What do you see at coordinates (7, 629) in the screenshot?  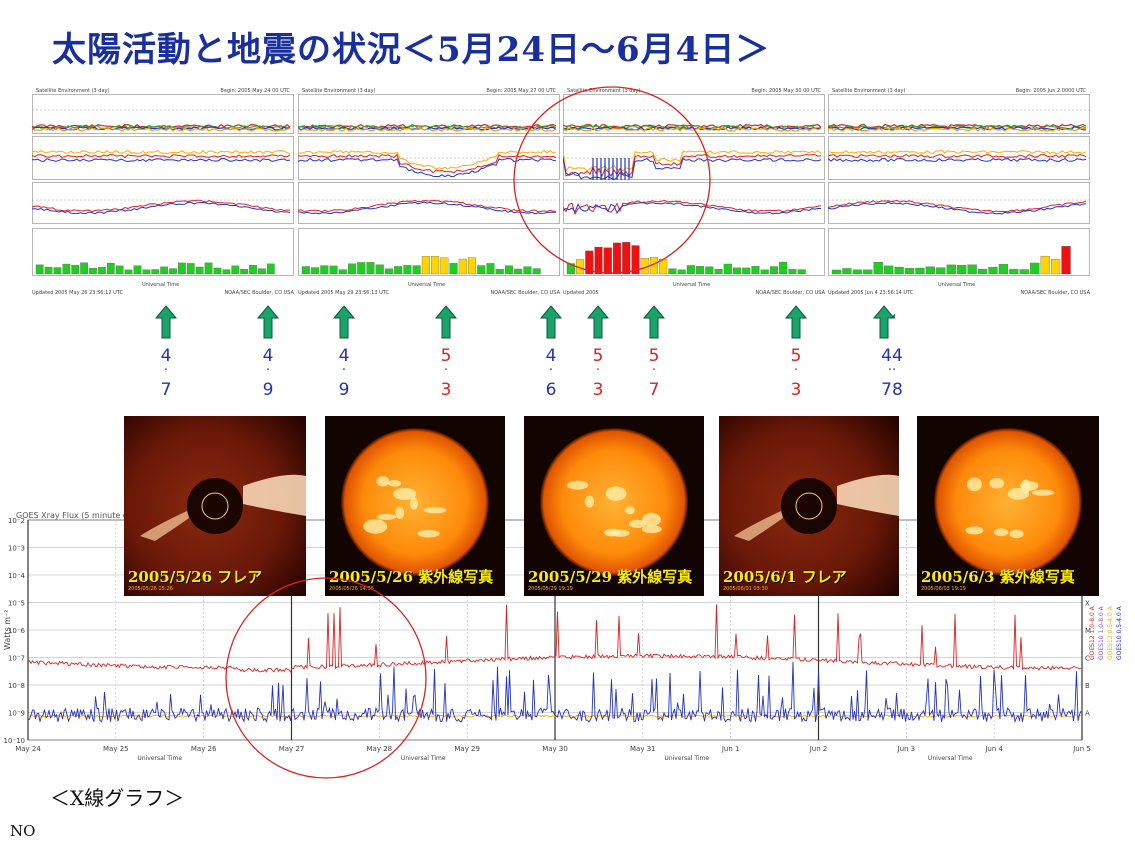 I see `xray-ylabel: Watts m⁻²` at bounding box center [7, 629].